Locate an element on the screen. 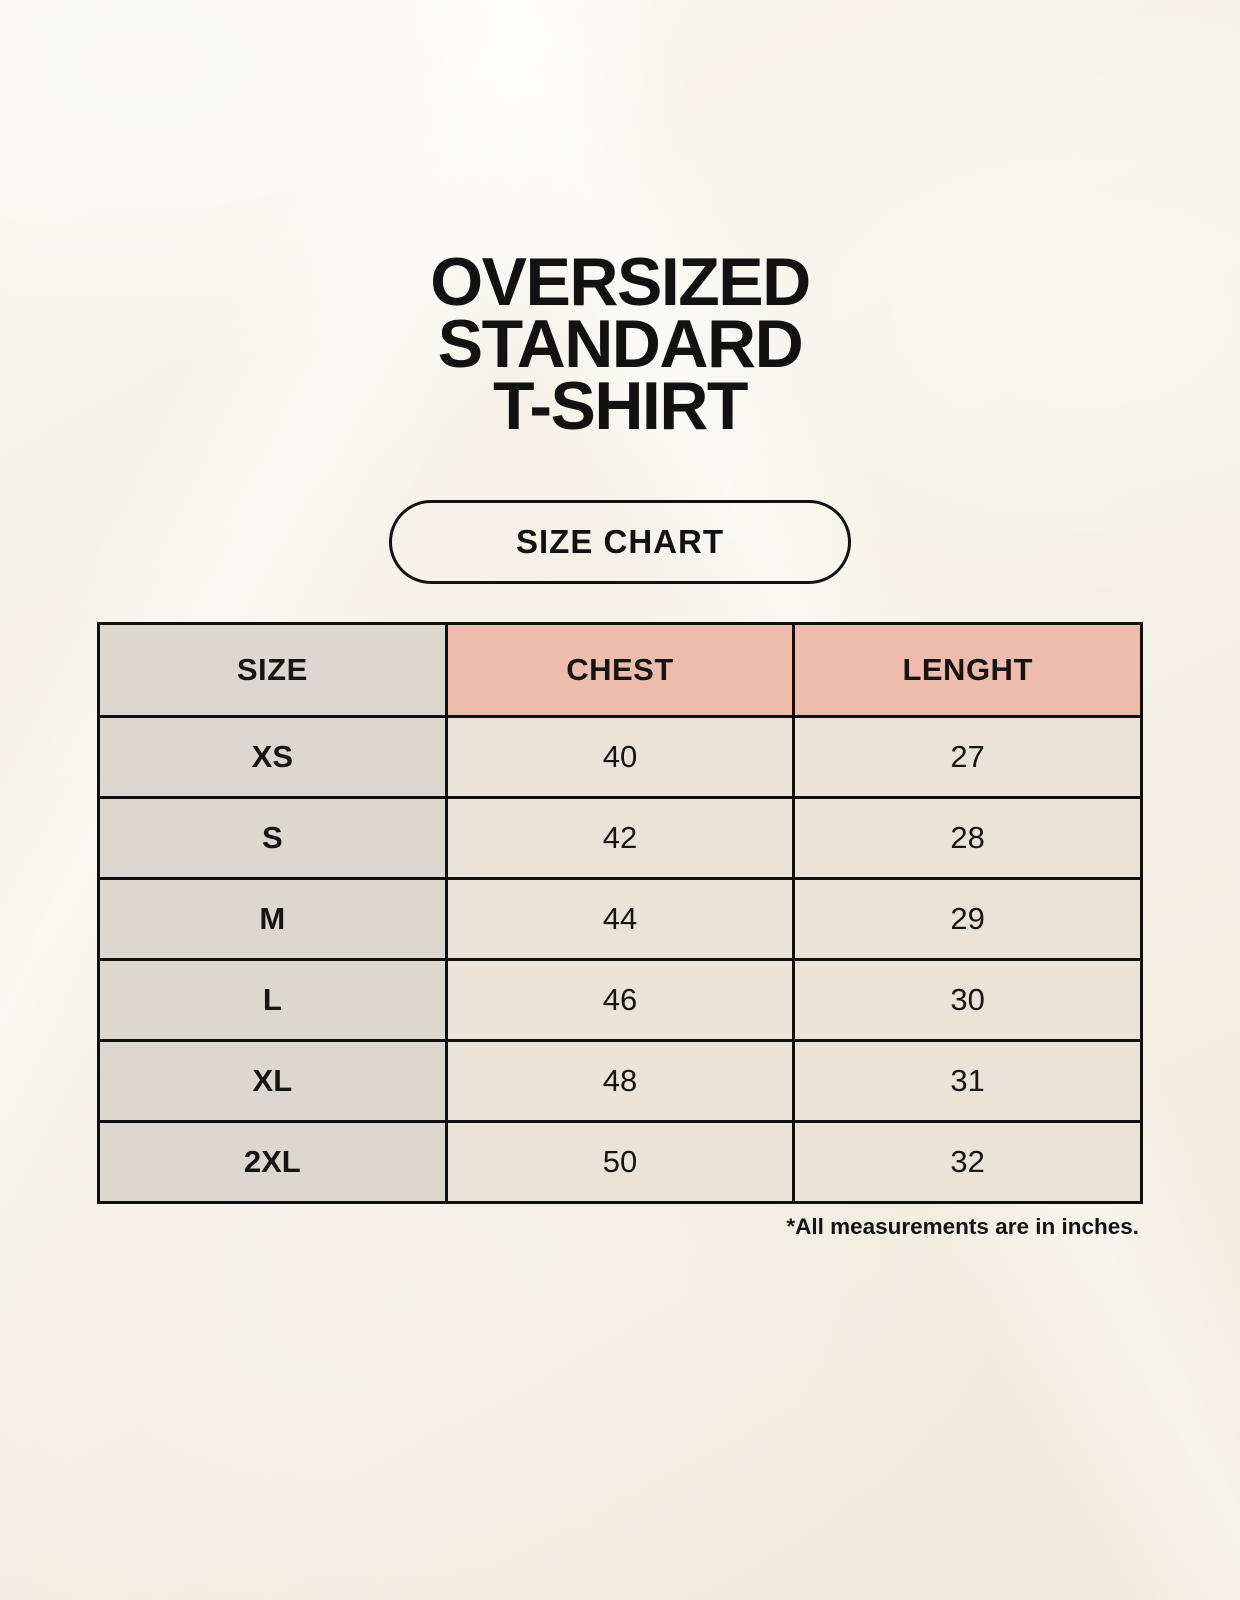 Image resolution: width=1240 pixels, height=1600 pixels. size-cell: XL is located at coordinates (272, 1080).